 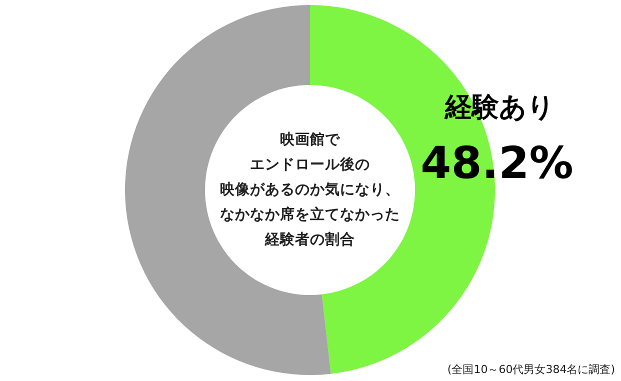 I want to click on text: 映画館でエンドロール後の映像があるのか気になり、なかなか席を立てなかった経験者の割合, so click(x=310, y=189).